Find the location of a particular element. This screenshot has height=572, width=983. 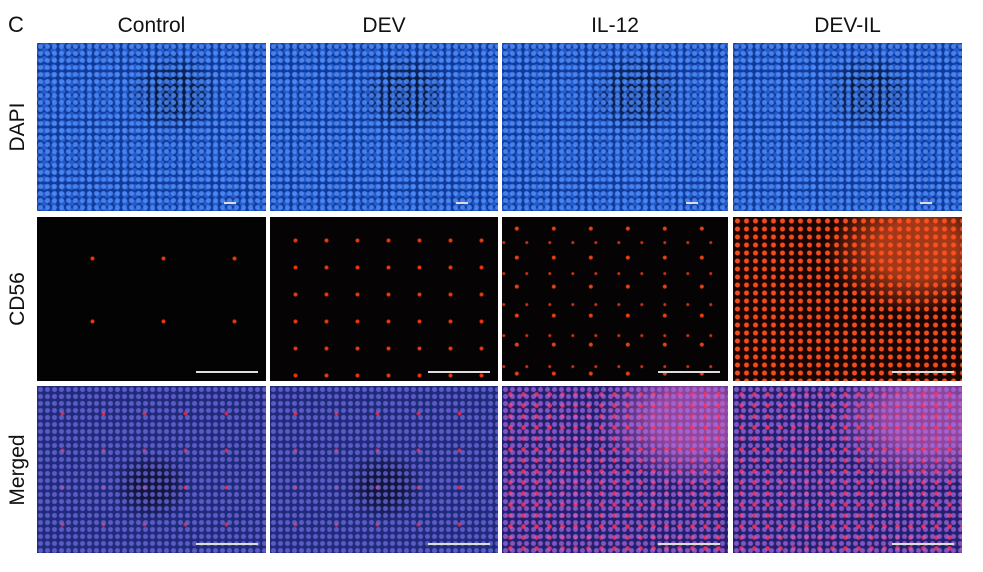

column-header: IL-12 is located at coordinates (615, 25).